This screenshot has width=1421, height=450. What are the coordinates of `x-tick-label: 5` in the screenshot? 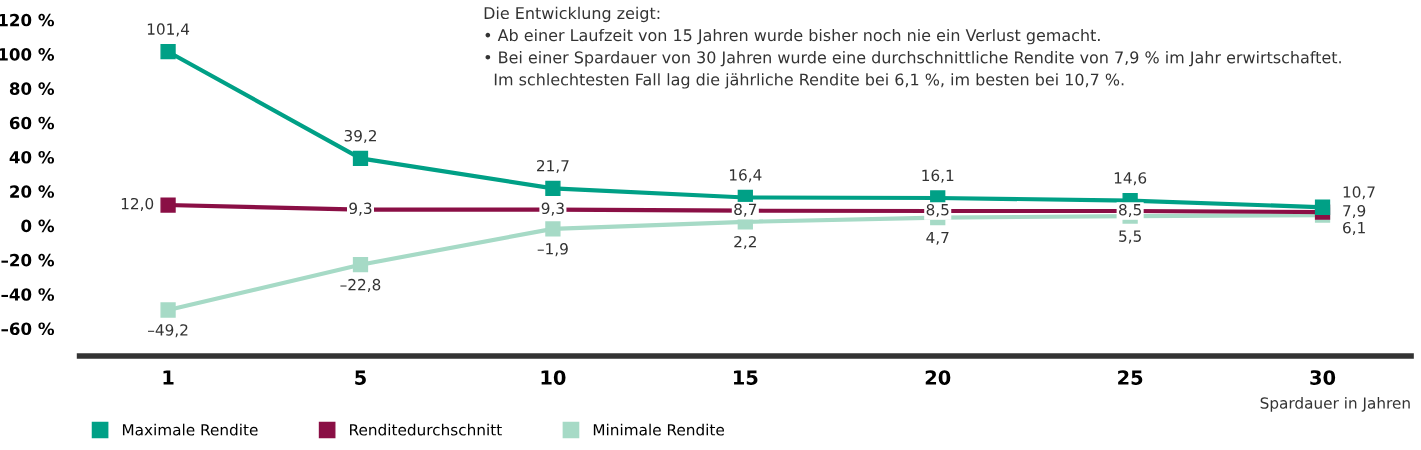 It's located at (360, 377).